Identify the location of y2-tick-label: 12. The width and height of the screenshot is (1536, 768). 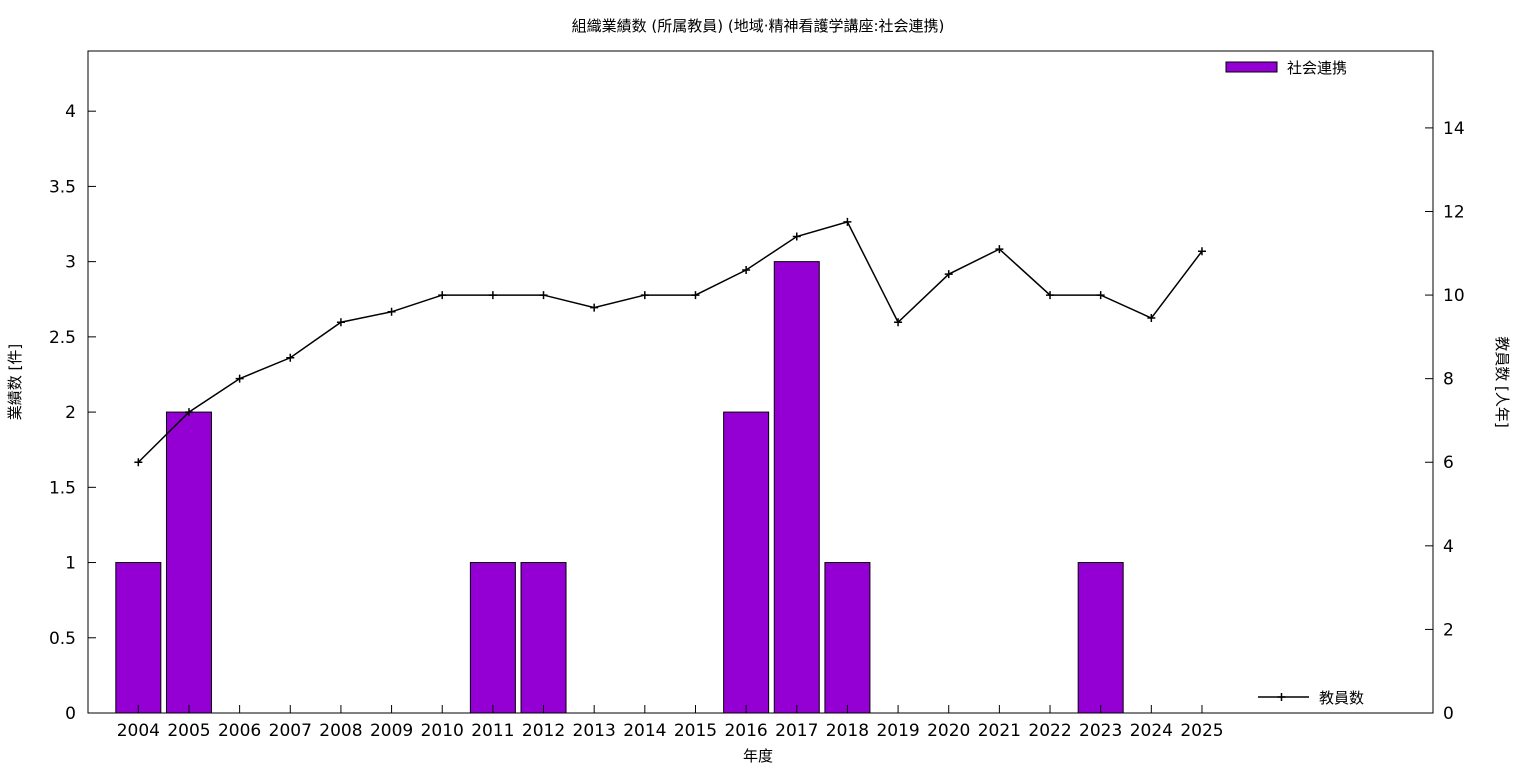
(1454, 212).